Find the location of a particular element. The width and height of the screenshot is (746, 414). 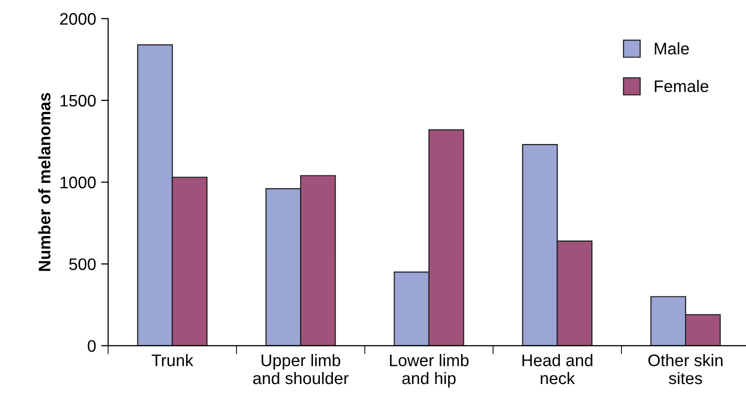

y-tick-label: 0 is located at coordinates (92, 346).